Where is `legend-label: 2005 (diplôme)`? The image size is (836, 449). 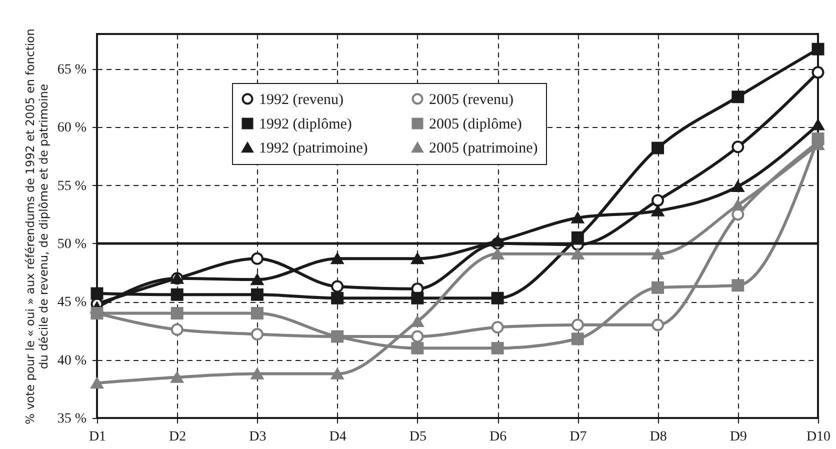
legend-label: 2005 (diplôme) is located at coordinates (475, 124).